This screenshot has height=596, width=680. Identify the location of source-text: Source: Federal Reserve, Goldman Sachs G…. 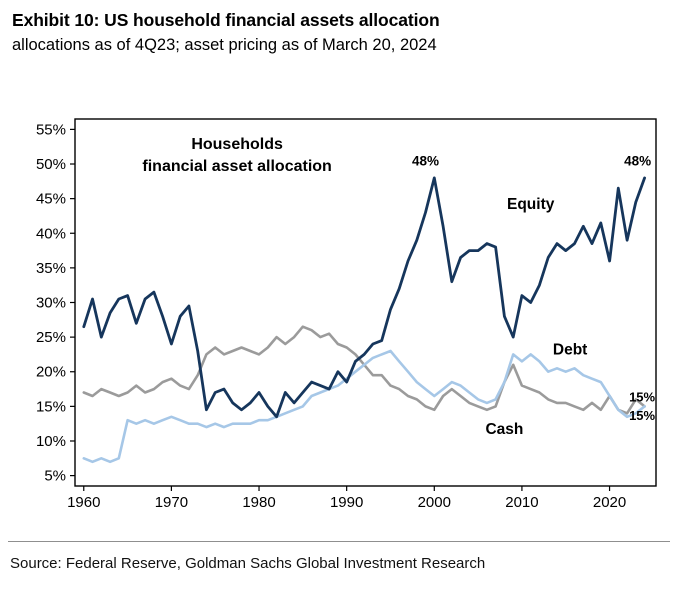
(248, 563).